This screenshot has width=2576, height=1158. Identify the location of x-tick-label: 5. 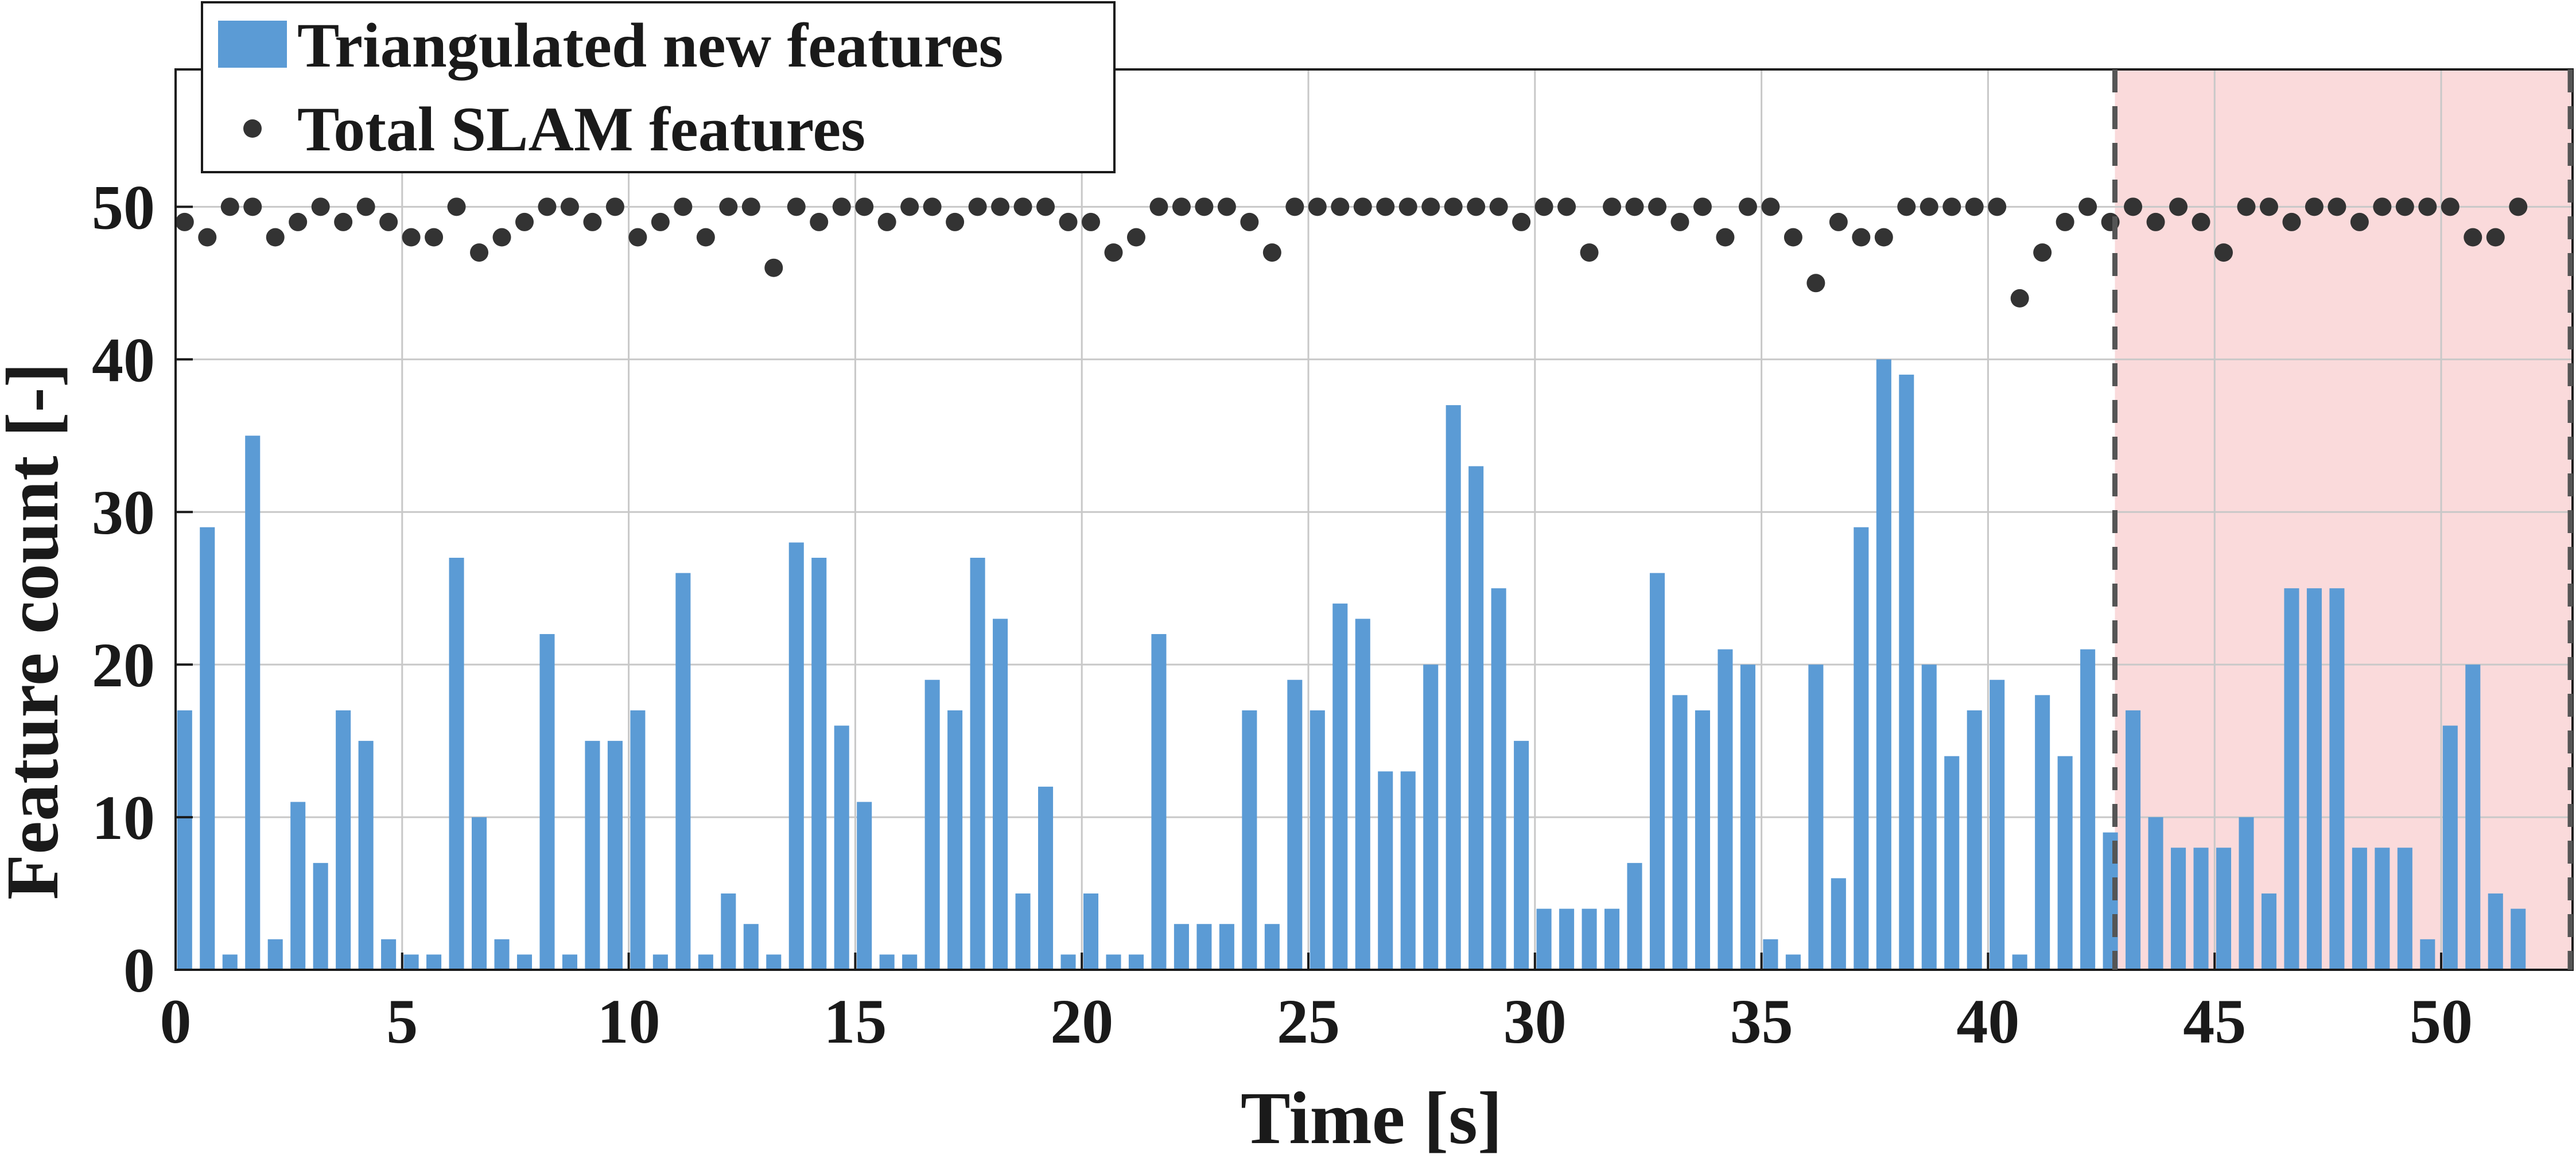
(402, 1021).